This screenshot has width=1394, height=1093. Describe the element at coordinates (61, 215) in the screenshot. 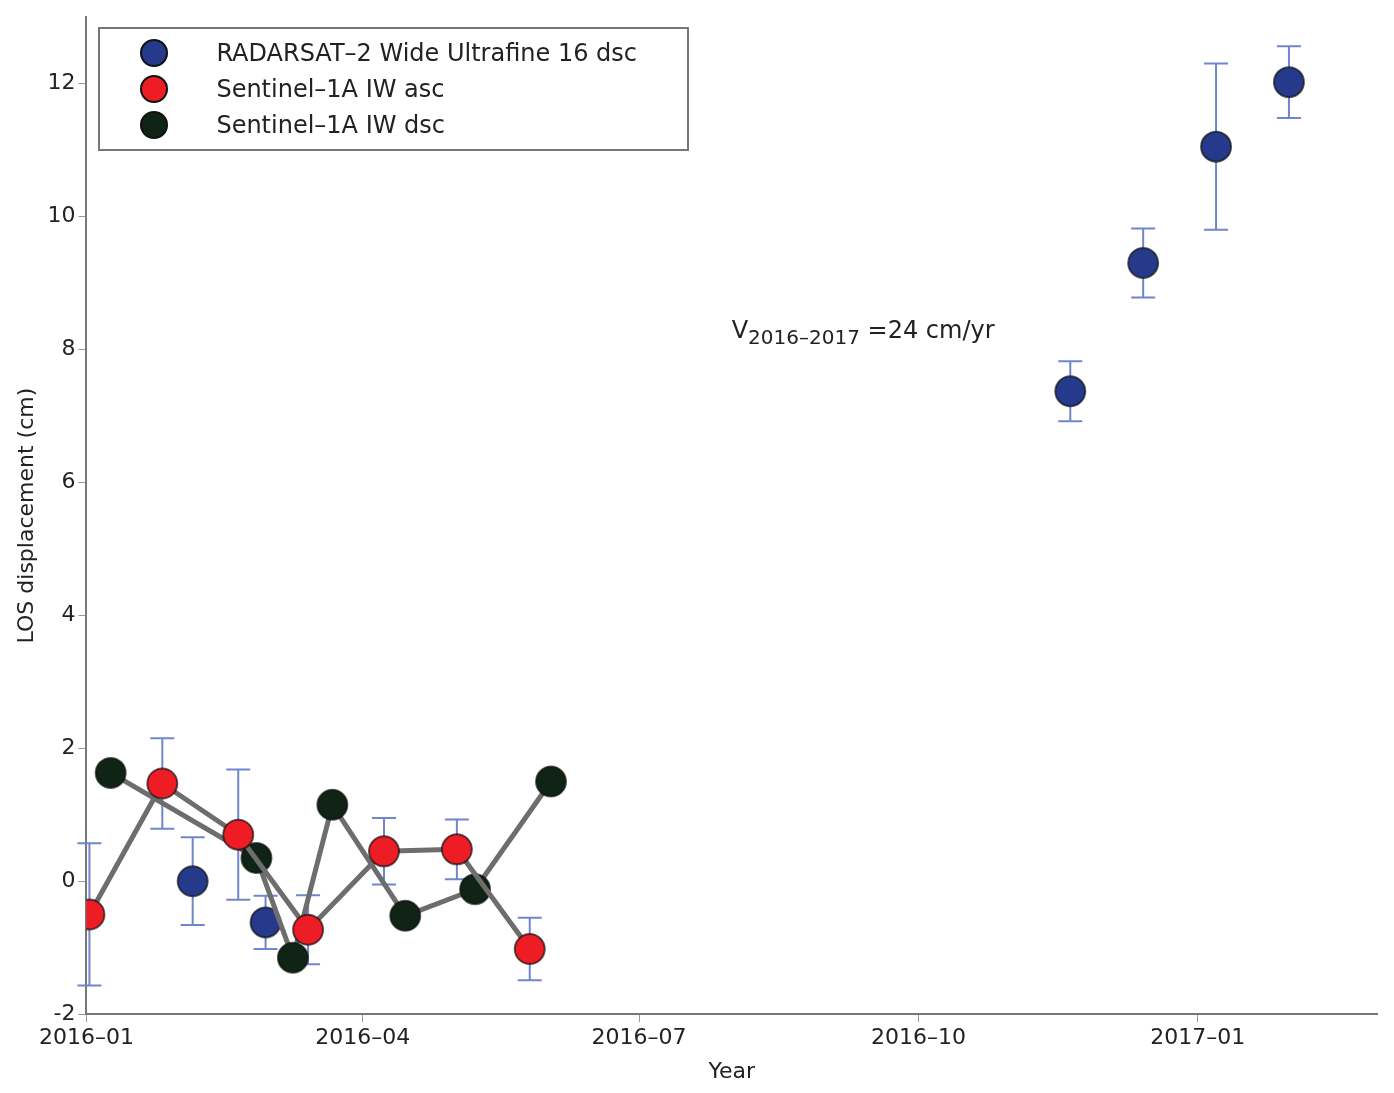

I see `y-tick-label: 10` at that location.